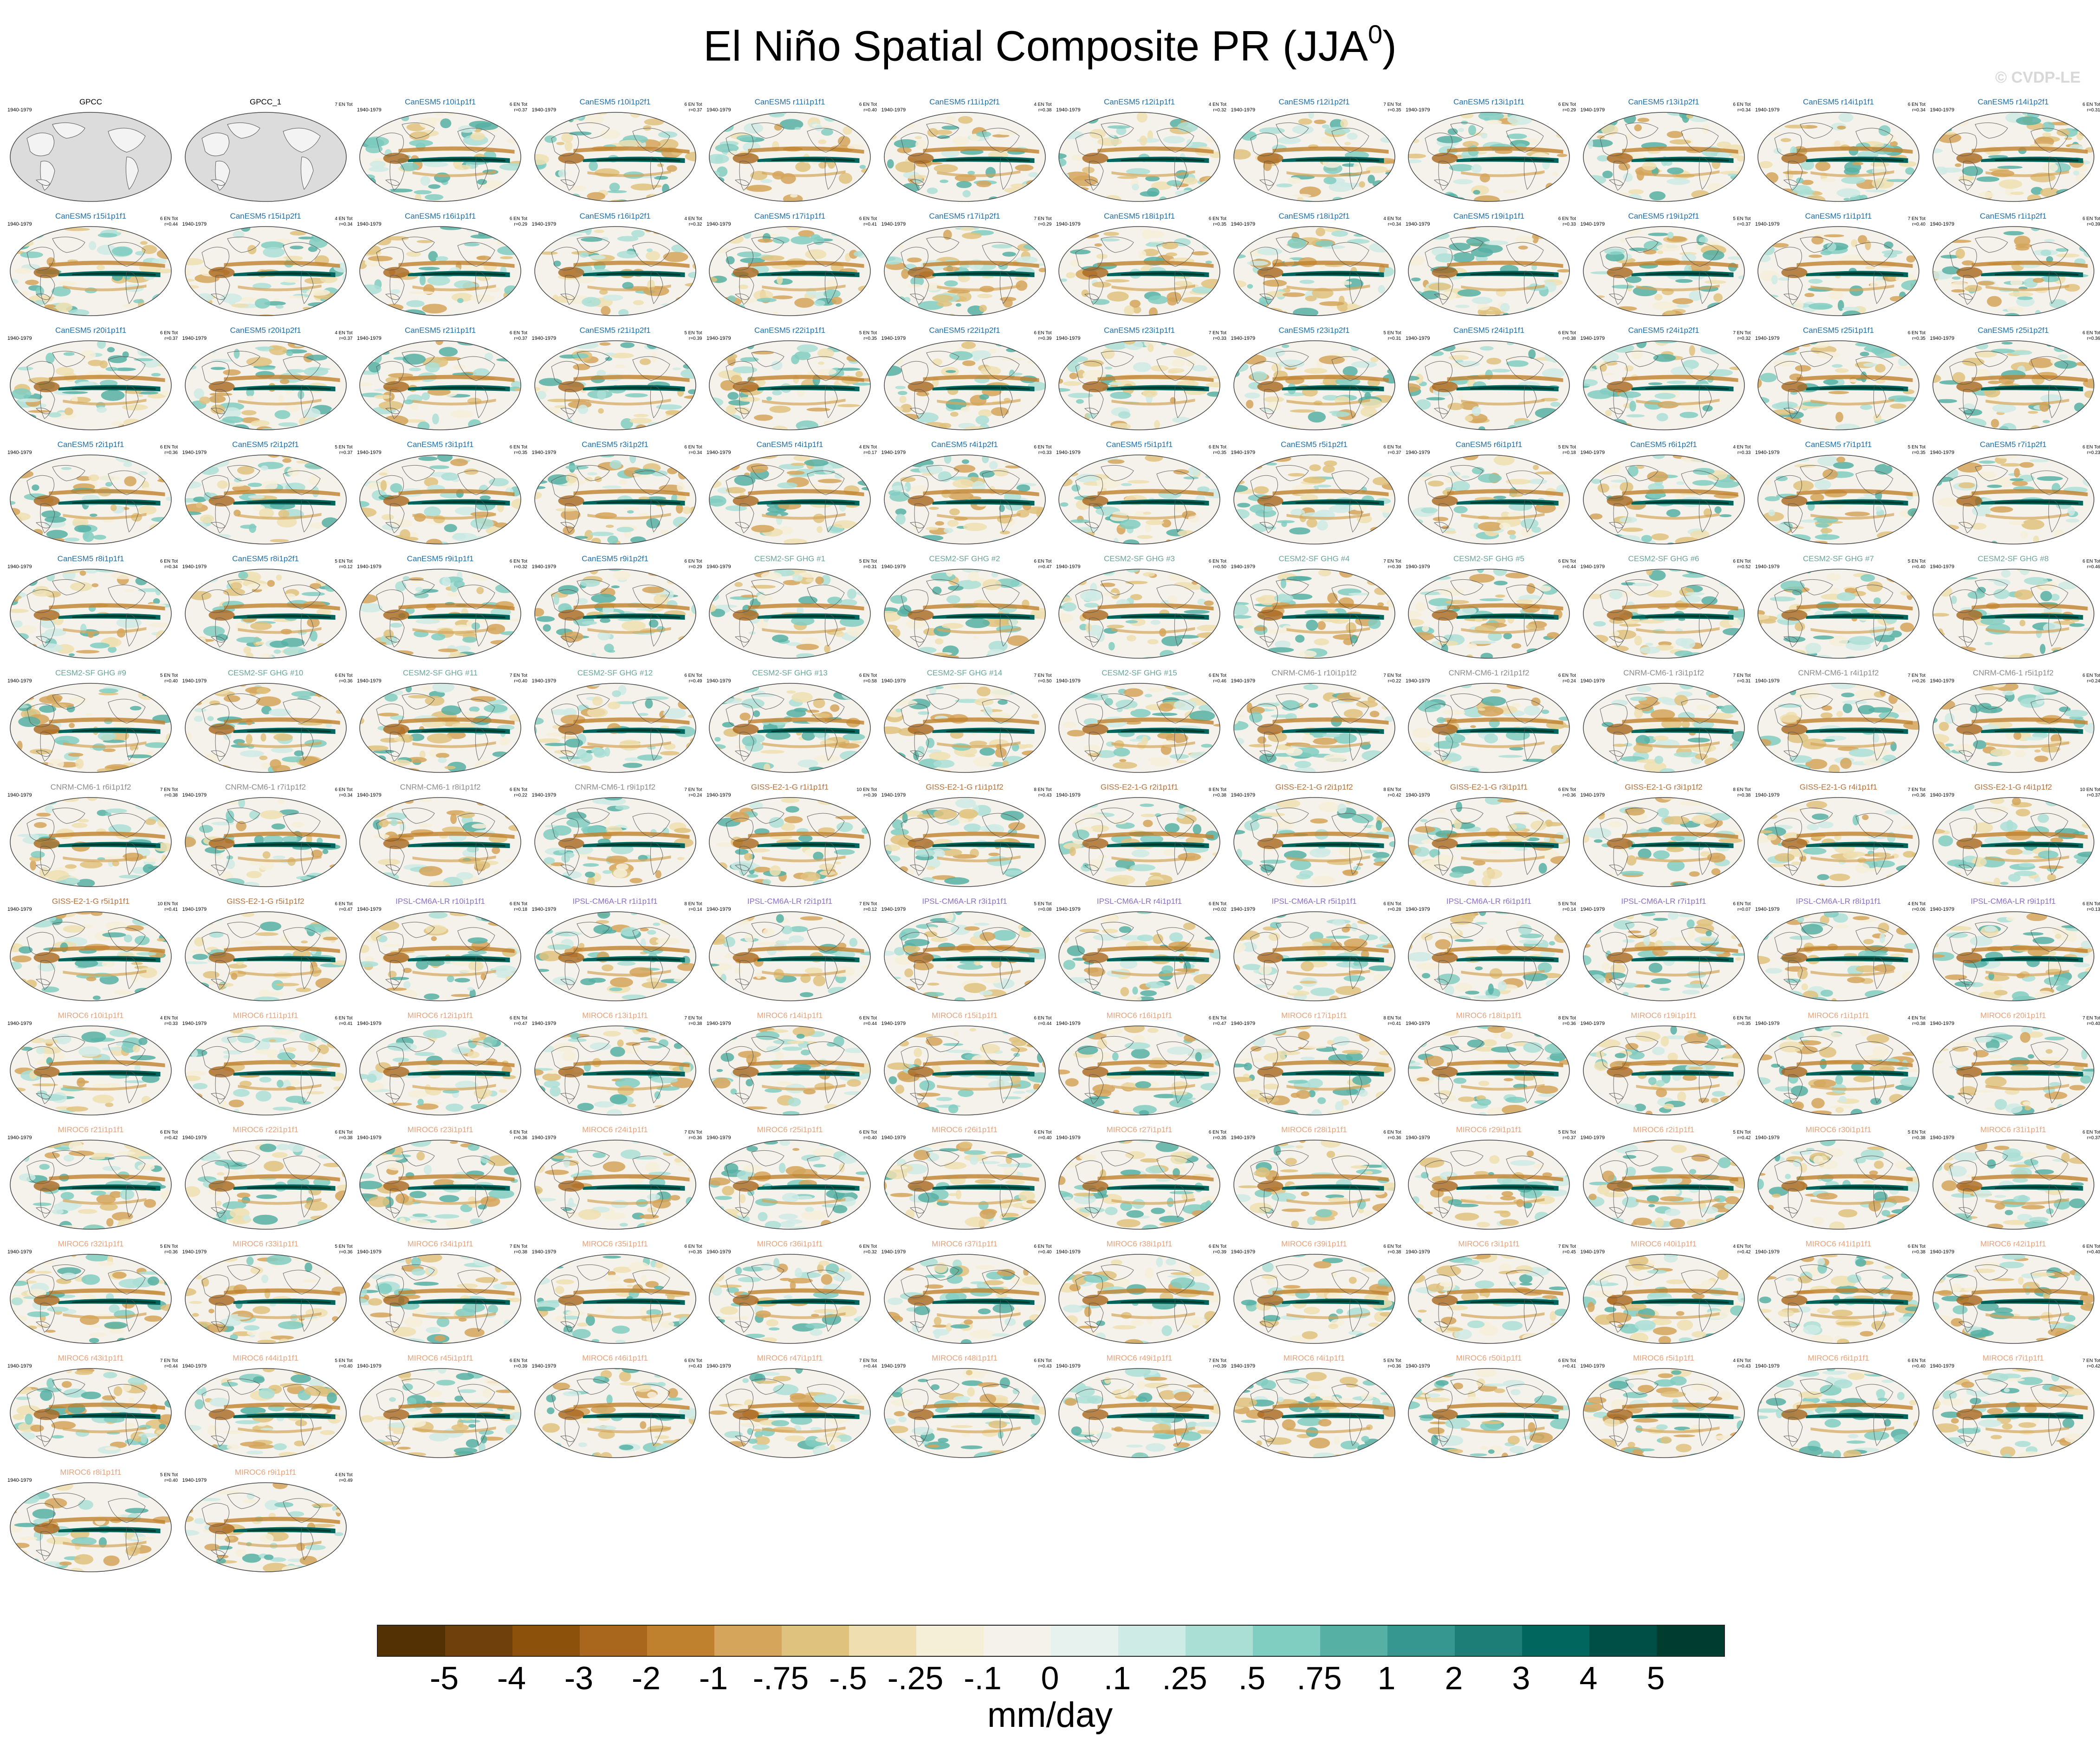  Describe the element at coordinates (1839, 216) in the screenshot. I see `panel-title: CanESM5 r1i1p1f1` at that location.